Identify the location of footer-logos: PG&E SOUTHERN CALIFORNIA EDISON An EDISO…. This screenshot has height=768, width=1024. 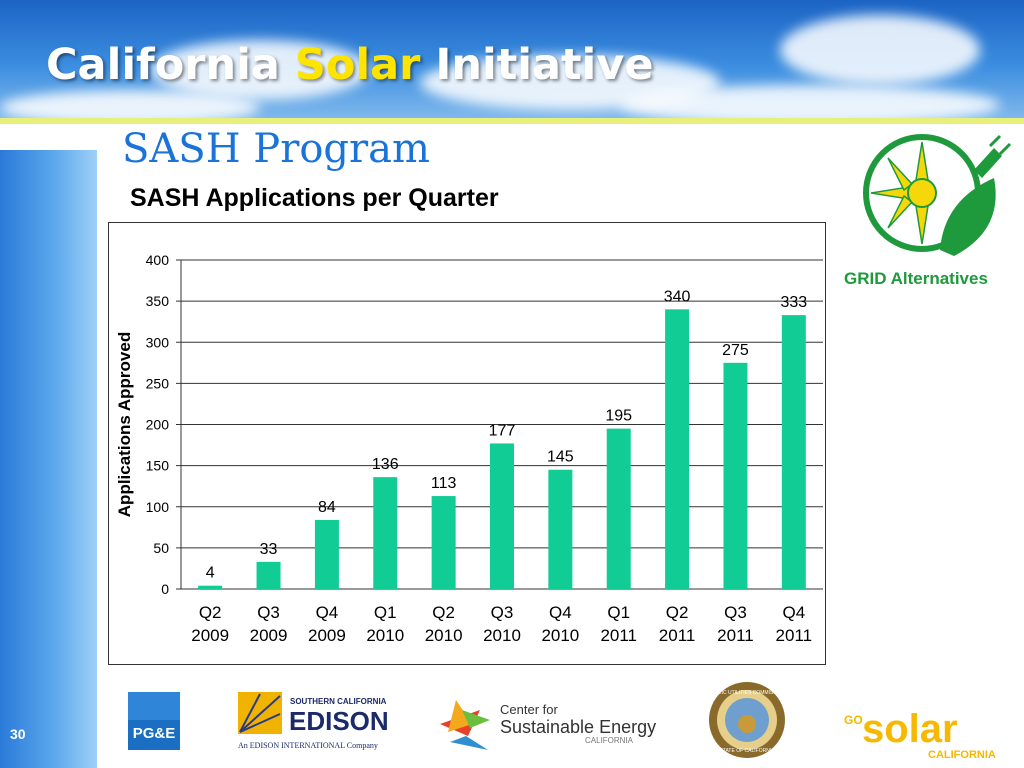
(562, 721).